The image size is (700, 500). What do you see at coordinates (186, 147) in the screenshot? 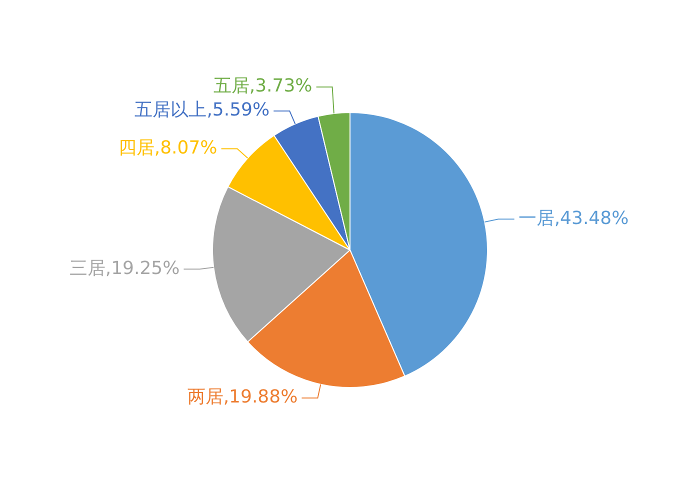
I see `data-label: ,8.07%` at bounding box center [186, 147].